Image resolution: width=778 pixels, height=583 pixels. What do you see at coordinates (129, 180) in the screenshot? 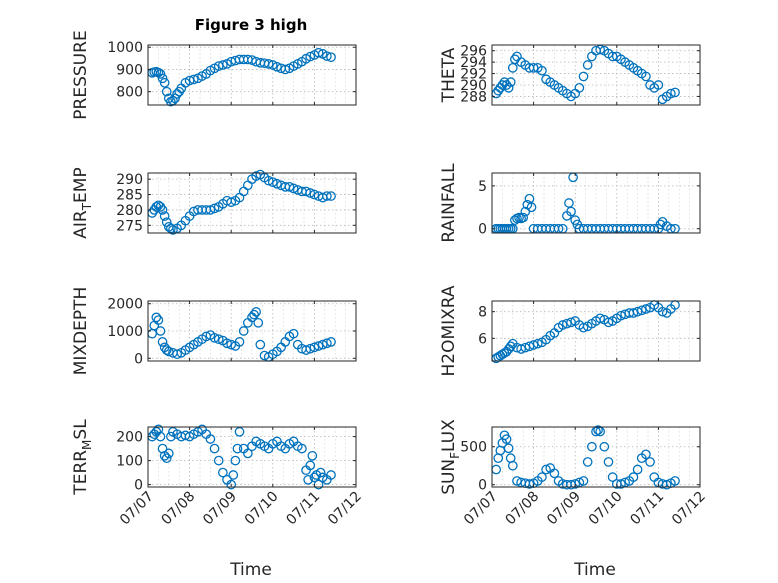
I see `y-tick-label: 290` at bounding box center [129, 180].